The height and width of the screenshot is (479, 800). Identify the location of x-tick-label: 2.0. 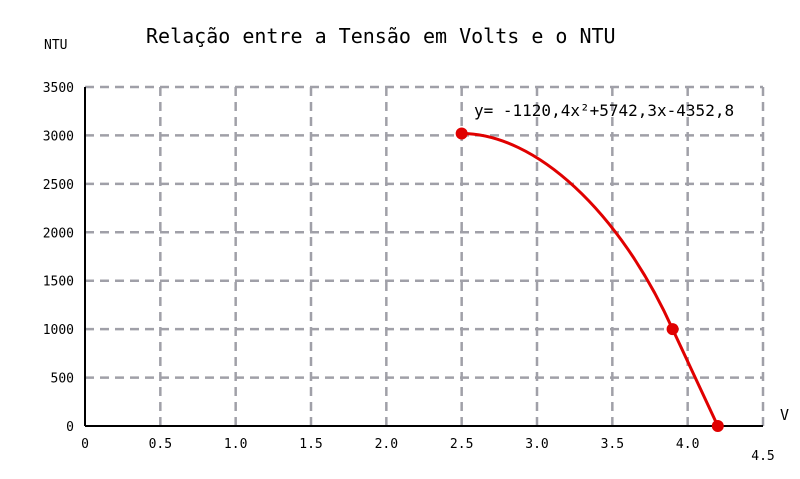
(386, 444).